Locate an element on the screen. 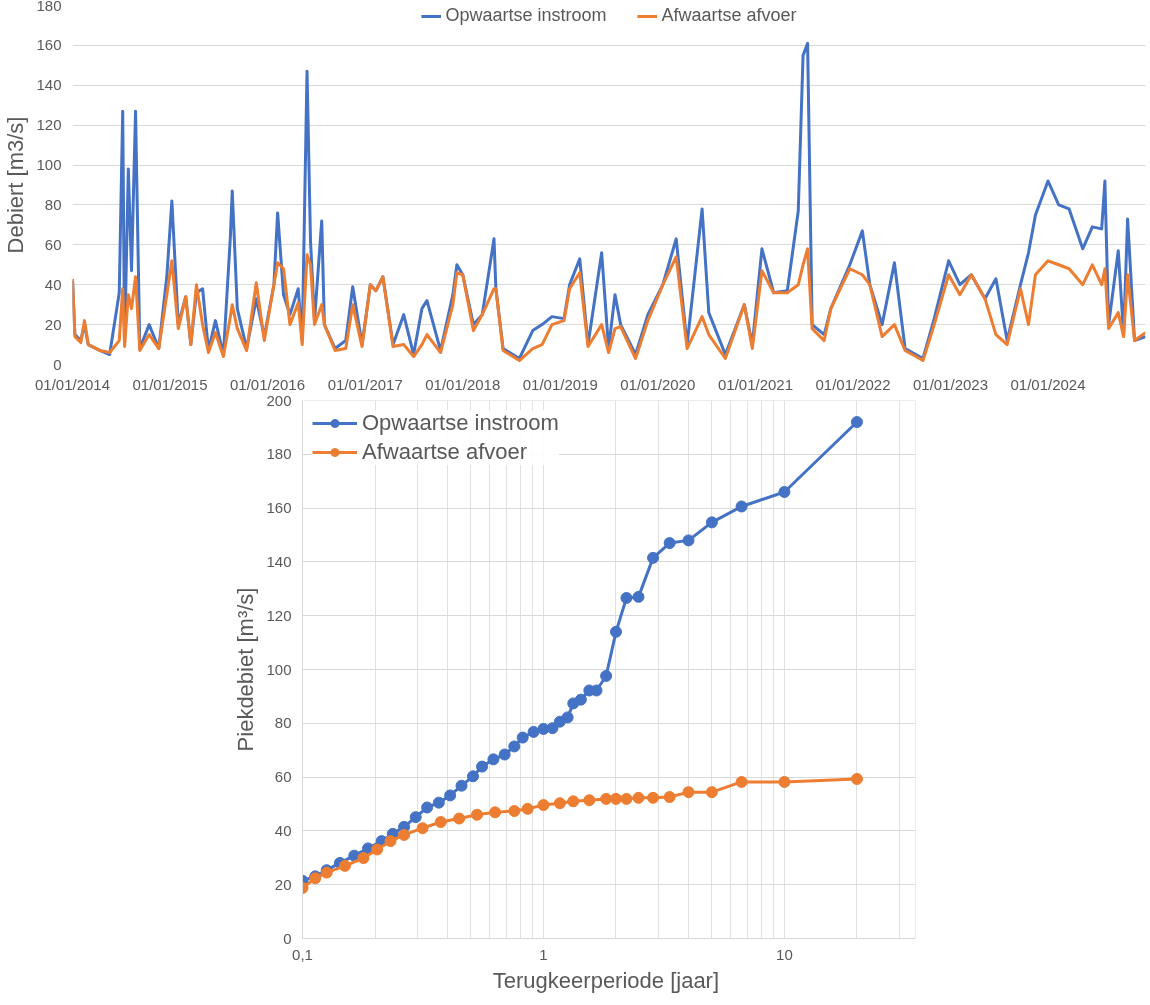 Image resolution: width=1150 pixels, height=1005 pixels. x-tick-label: 01/01/2021 is located at coordinates (755, 384).